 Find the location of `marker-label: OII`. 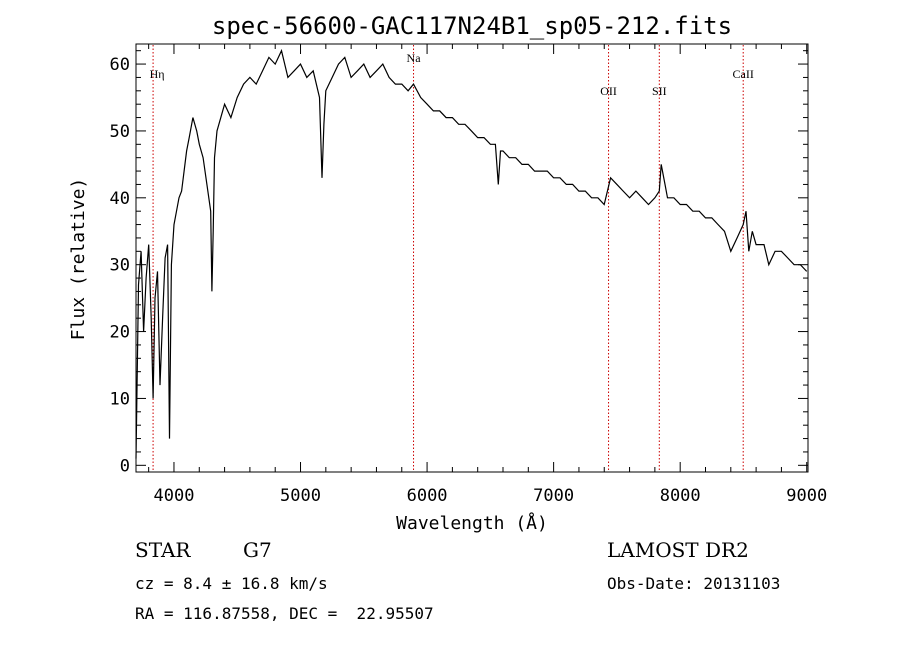

marker-label: OII is located at coordinates (608, 91).